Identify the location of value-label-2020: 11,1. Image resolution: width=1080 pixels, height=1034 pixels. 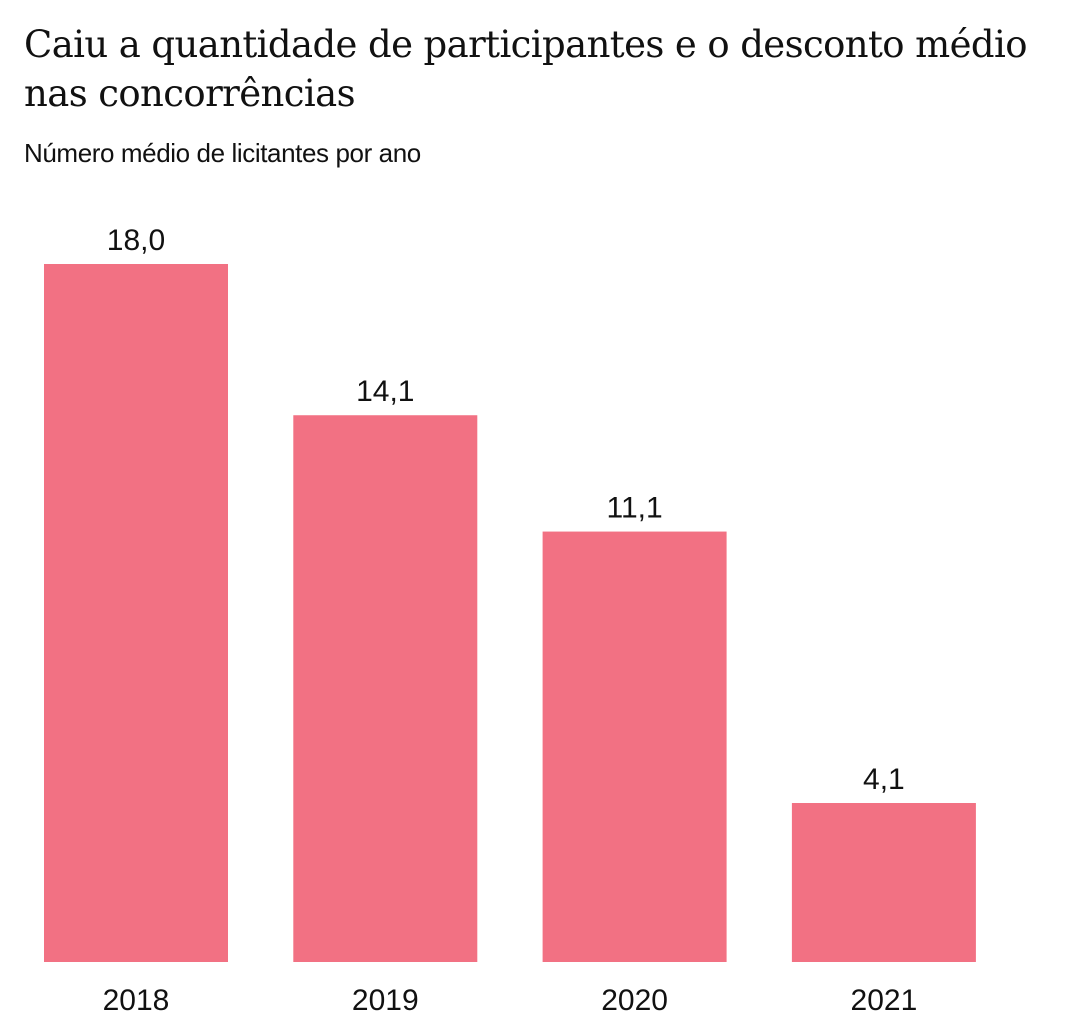
(635, 508).